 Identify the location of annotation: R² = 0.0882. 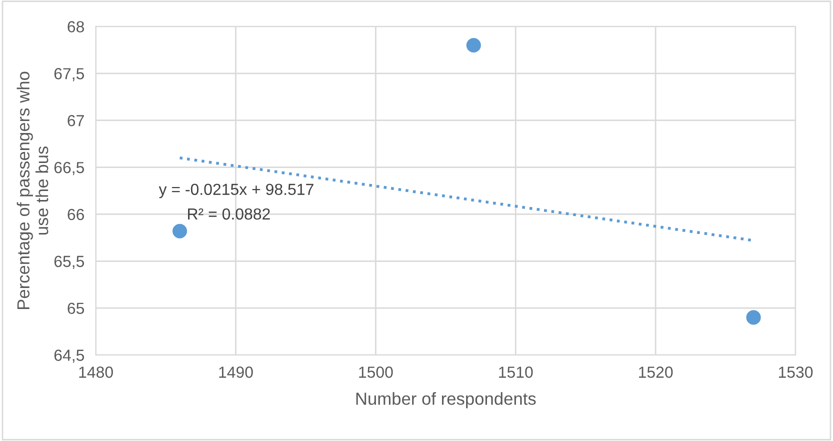
(229, 214).